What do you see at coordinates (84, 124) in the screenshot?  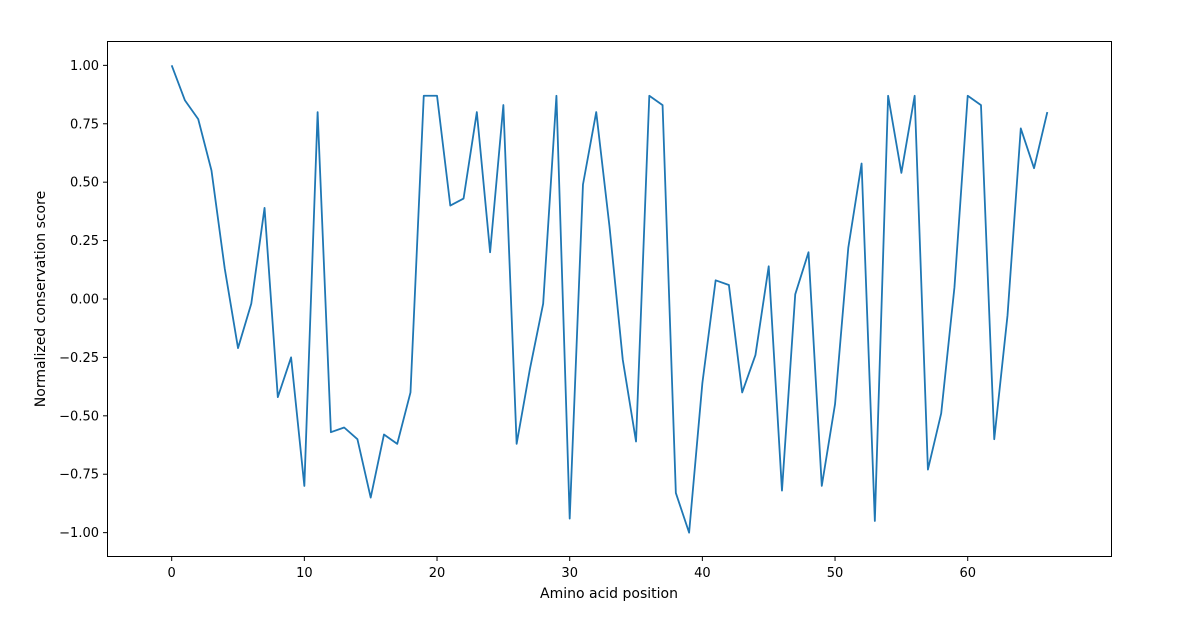 I see `y-tick-label: 0.75` at bounding box center [84, 124].